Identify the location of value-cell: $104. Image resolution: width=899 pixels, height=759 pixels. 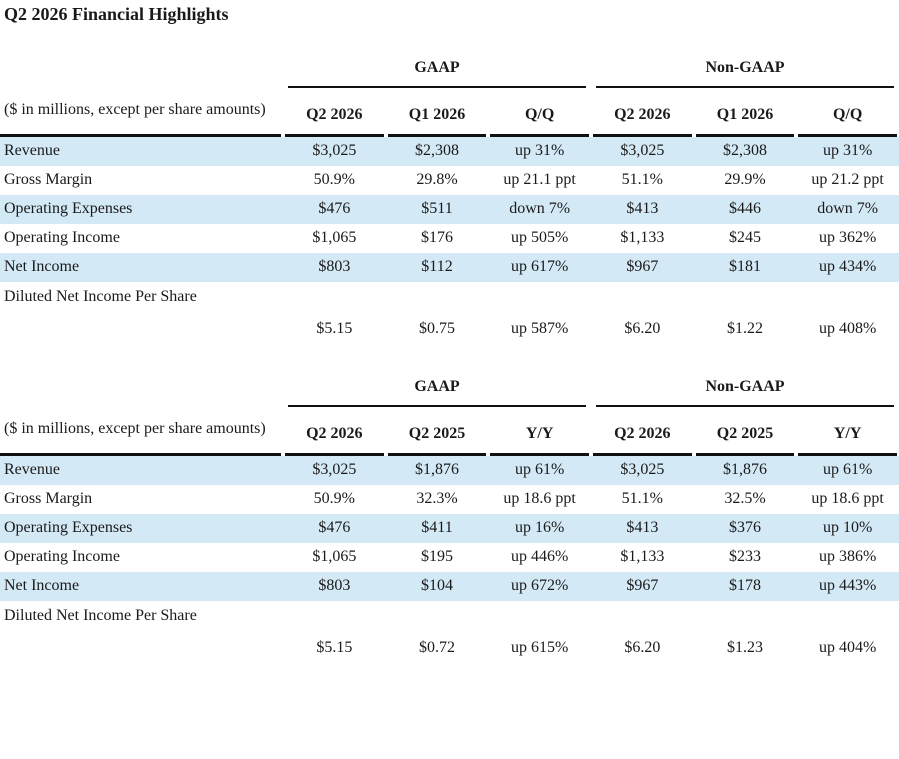
(436, 585).